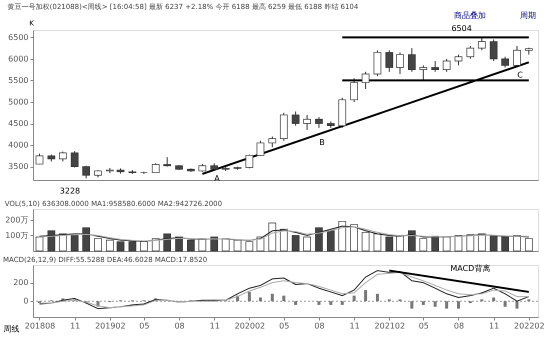  Describe the element at coordinates (18, 123) in the screenshot. I see `y-tick-label: 4500` at that location.